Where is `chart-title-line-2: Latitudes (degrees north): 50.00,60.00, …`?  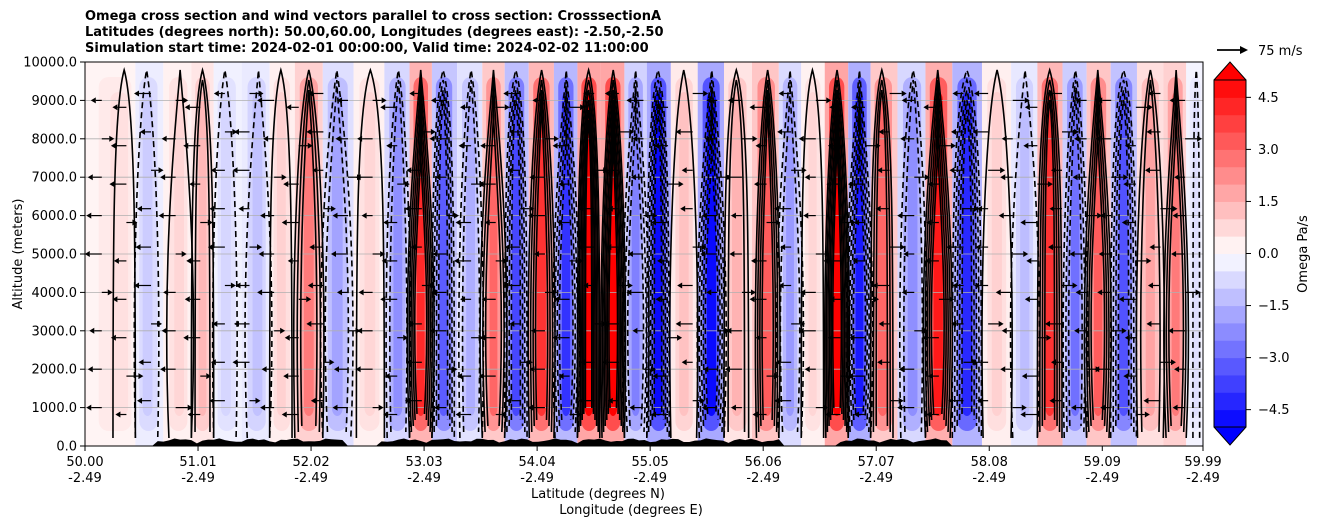
chart-title-line-2: Latitudes (degrees north): 50.00,60.00, … is located at coordinates (374, 32).